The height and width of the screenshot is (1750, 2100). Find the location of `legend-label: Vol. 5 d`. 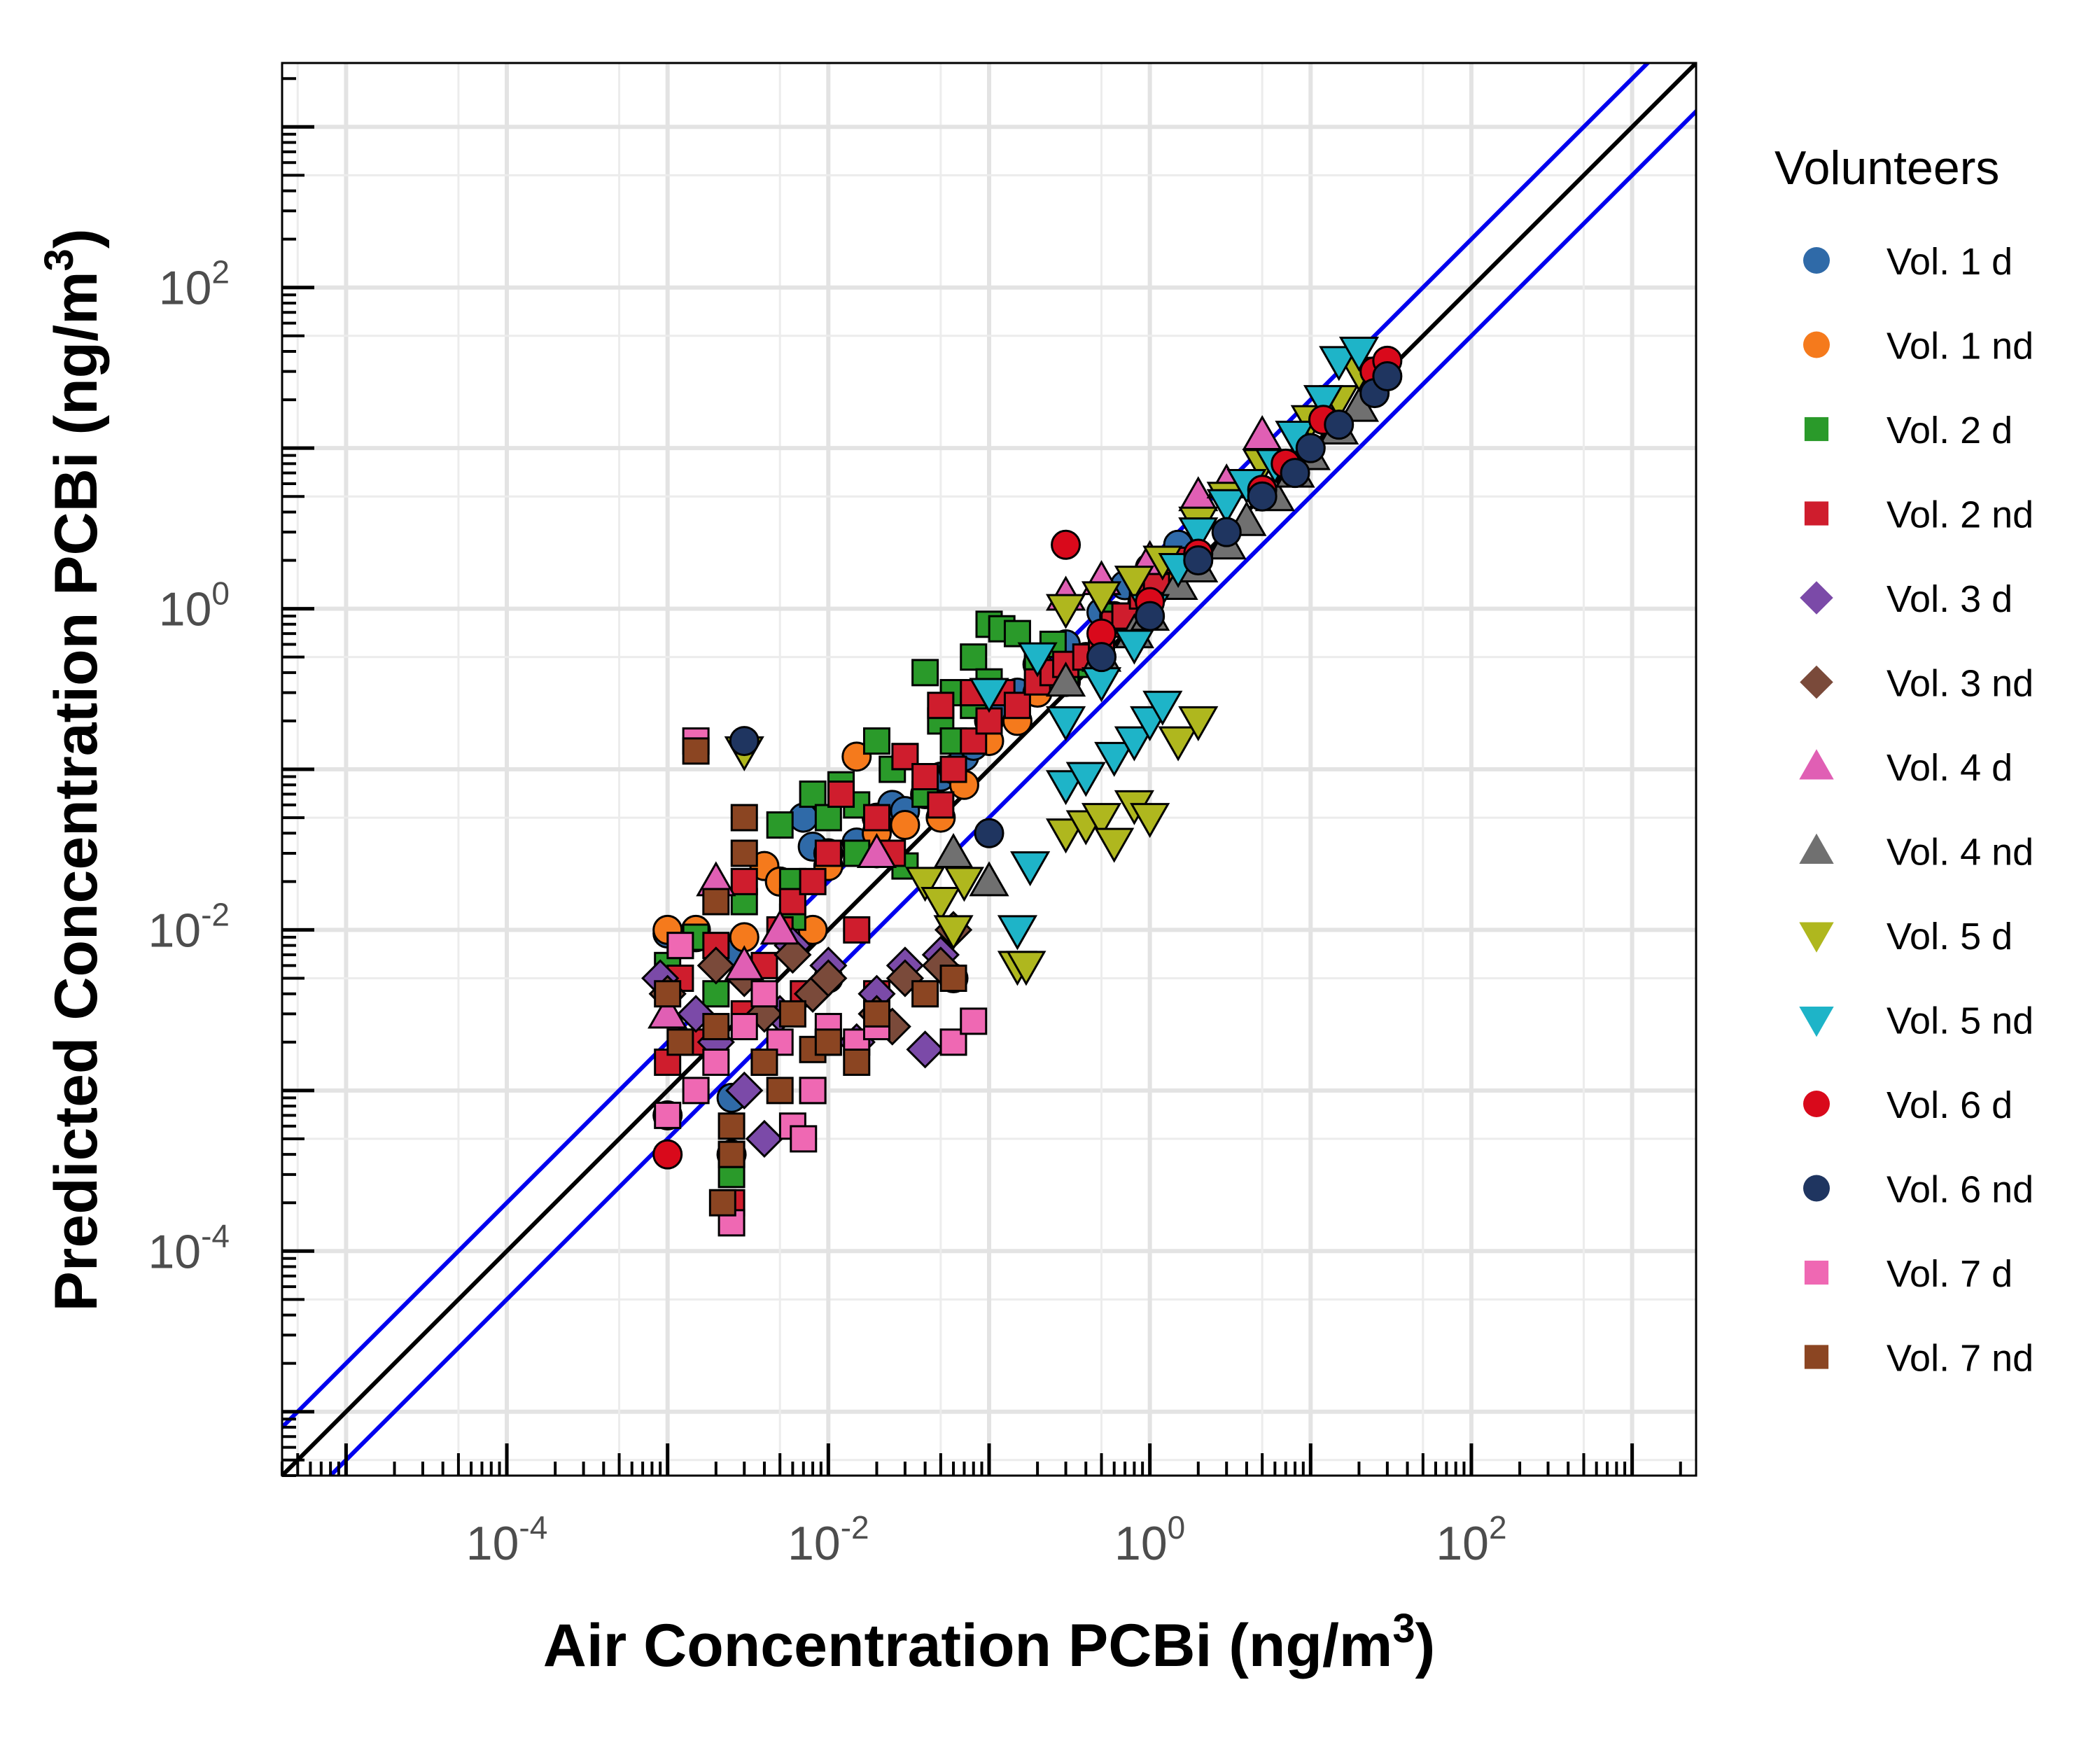

legend-label: Vol. 5 d is located at coordinates (1949, 937).